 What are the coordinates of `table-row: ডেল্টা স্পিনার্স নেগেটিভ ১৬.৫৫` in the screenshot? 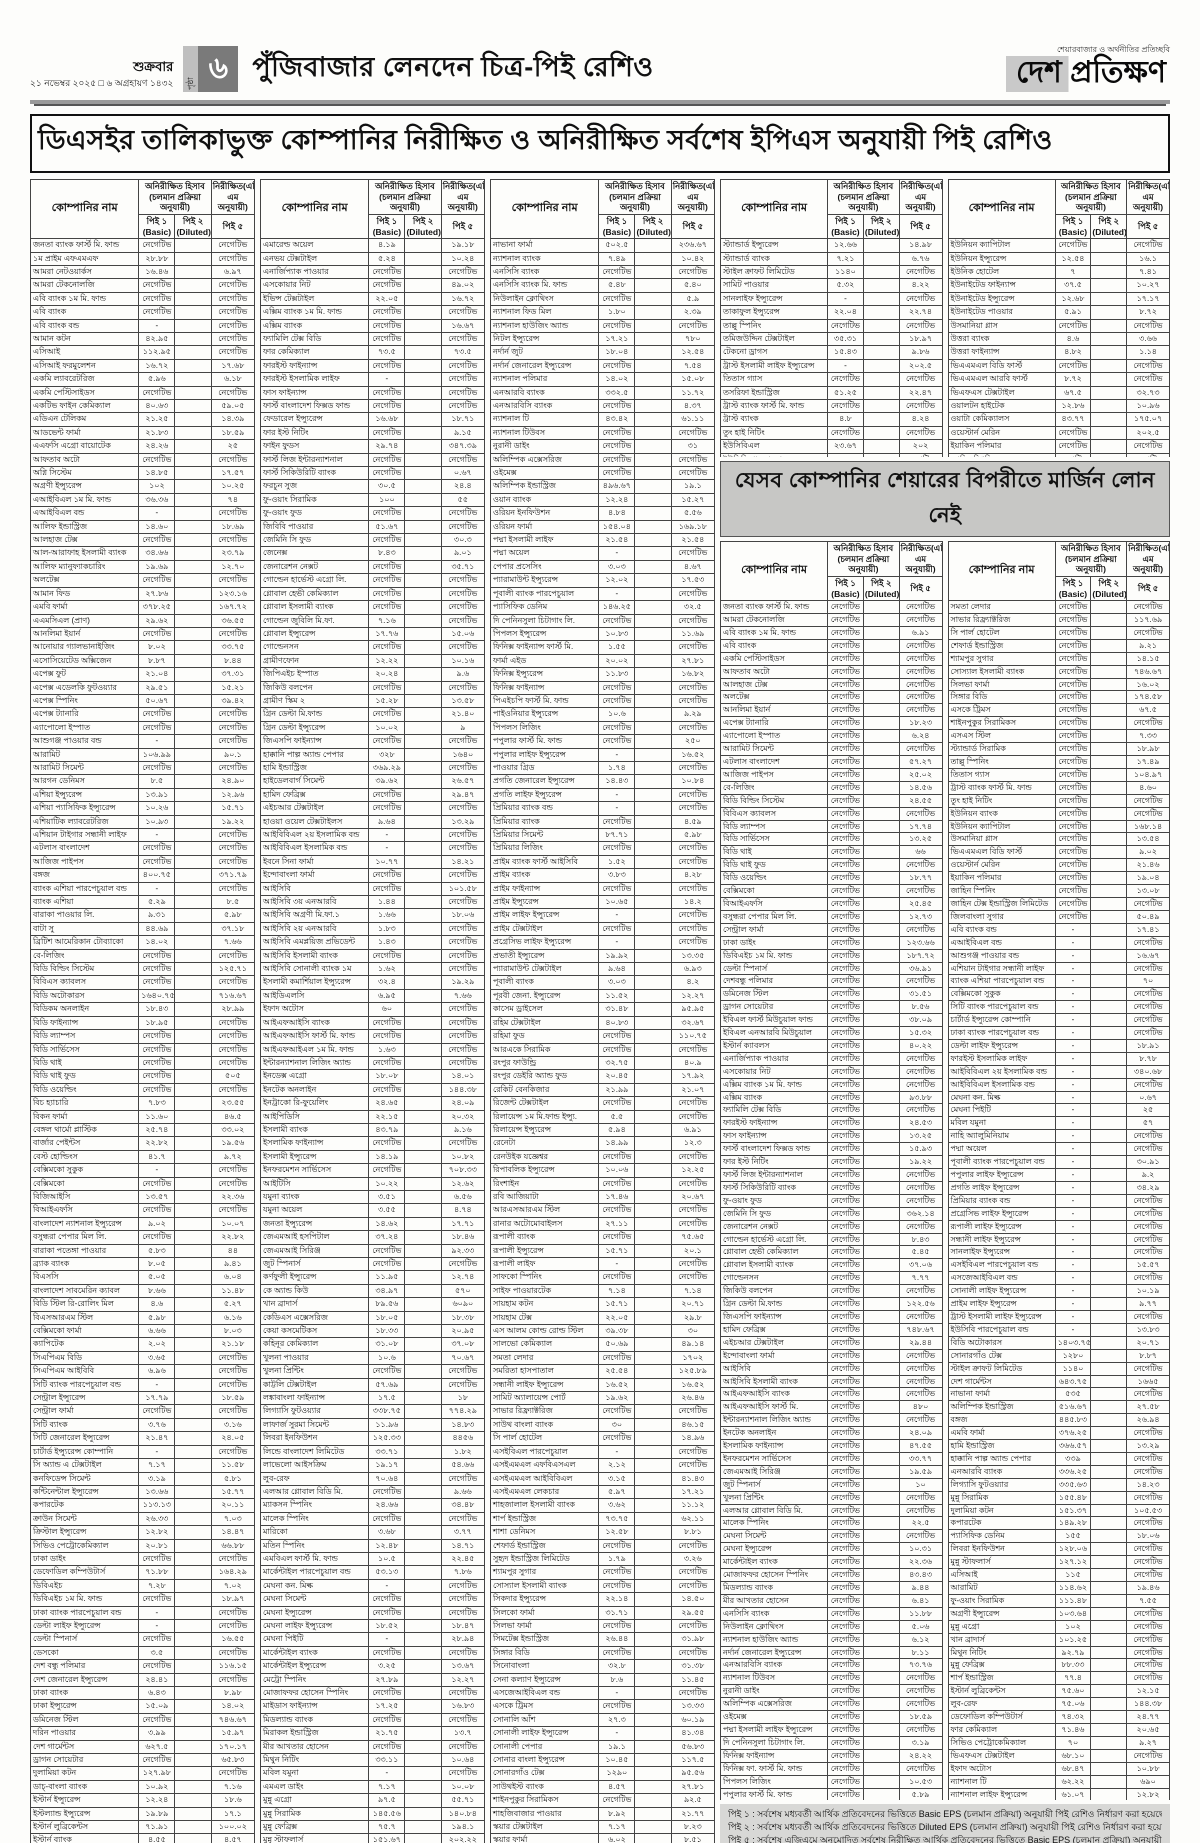 It's located at (142, 1639).